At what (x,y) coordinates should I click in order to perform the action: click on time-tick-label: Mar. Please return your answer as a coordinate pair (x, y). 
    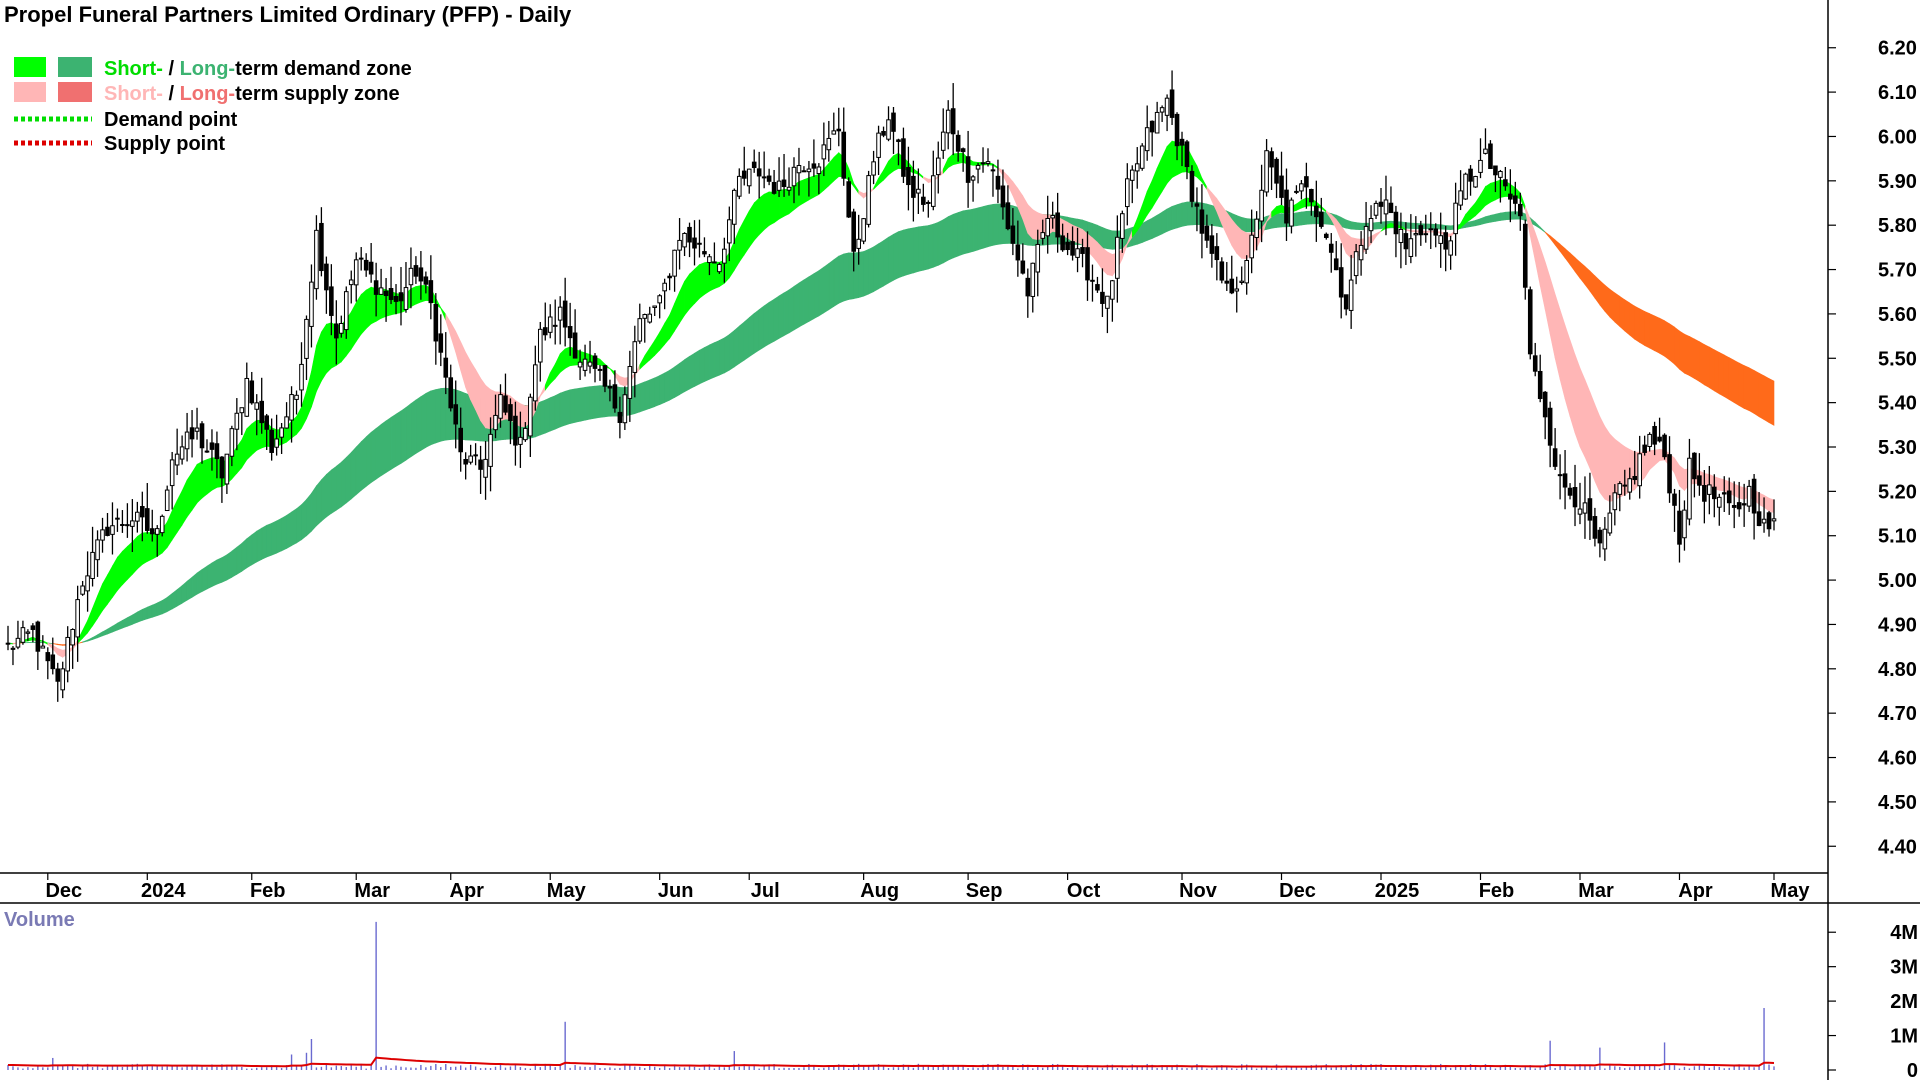
    Looking at the image, I should click on (1596, 891).